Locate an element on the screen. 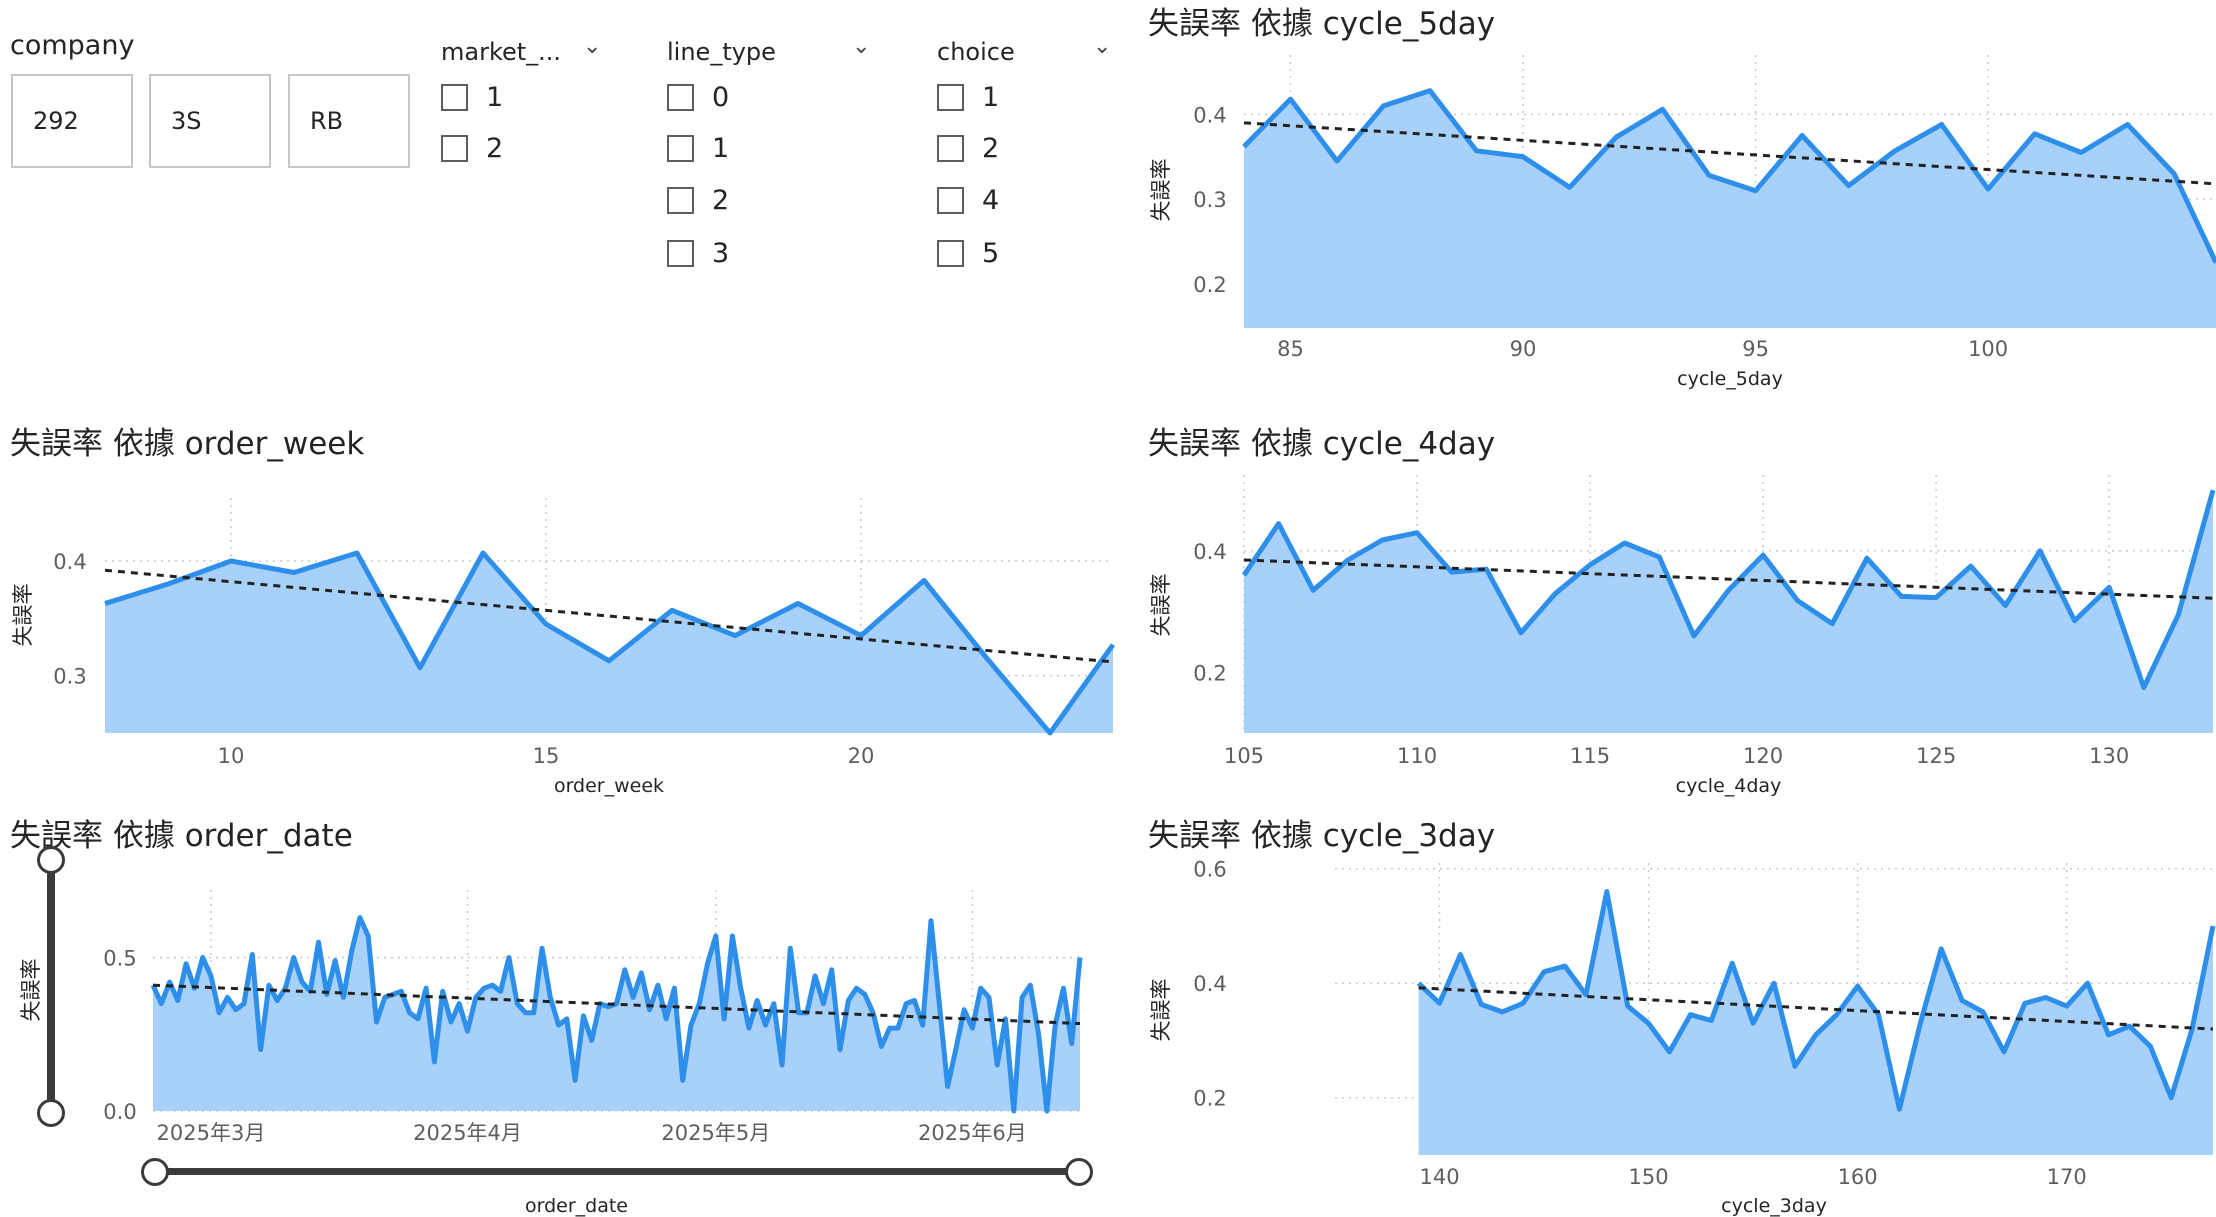 The image size is (2216, 1217). y-range-handle-top is located at coordinates (51, 860).